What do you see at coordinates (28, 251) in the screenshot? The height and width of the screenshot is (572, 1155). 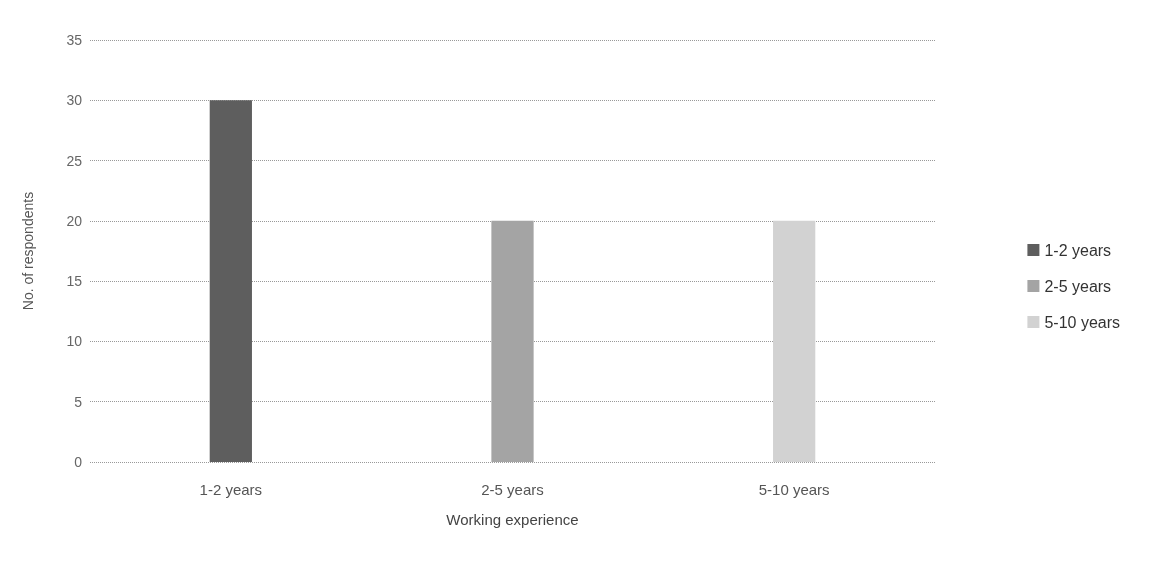 I see `y-axis-title: No. of respondents` at bounding box center [28, 251].